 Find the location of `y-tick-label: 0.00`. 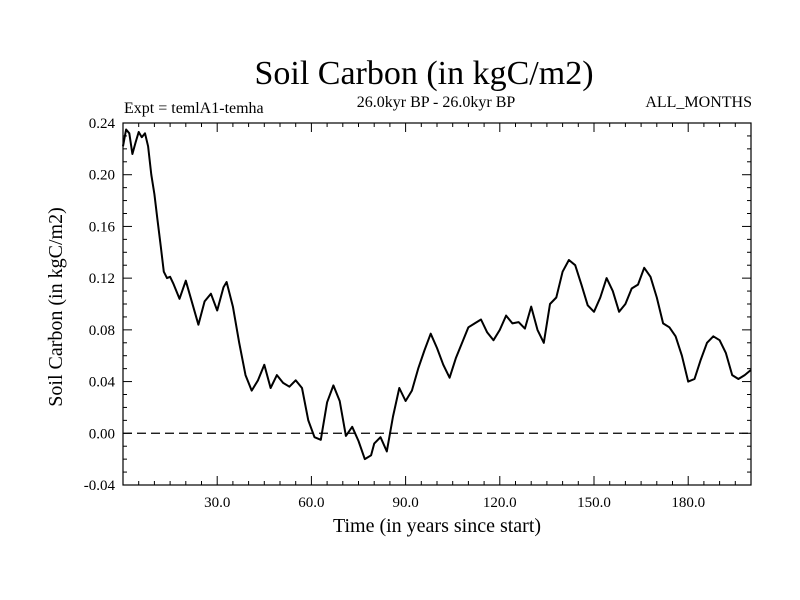

y-tick-label: 0.00 is located at coordinates (102, 434).